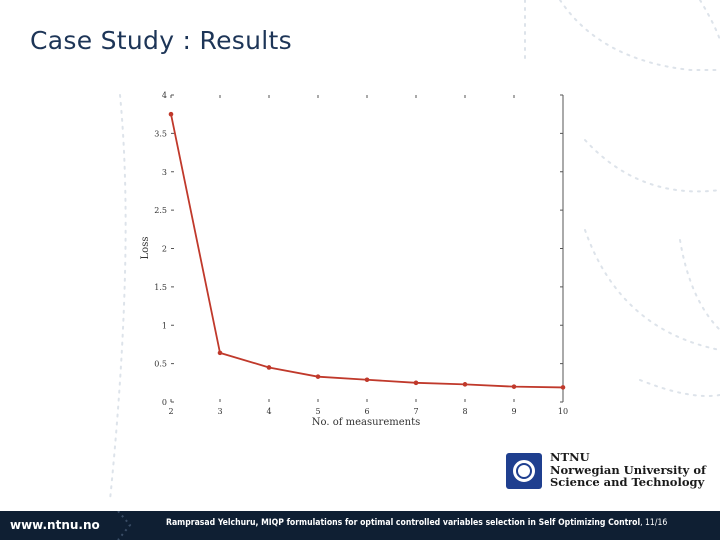 This screenshot has height=540, width=720. Describe the element at coordinates (524, 471) in the screenshot. I see `ntnu-emblem-icon` at that location.